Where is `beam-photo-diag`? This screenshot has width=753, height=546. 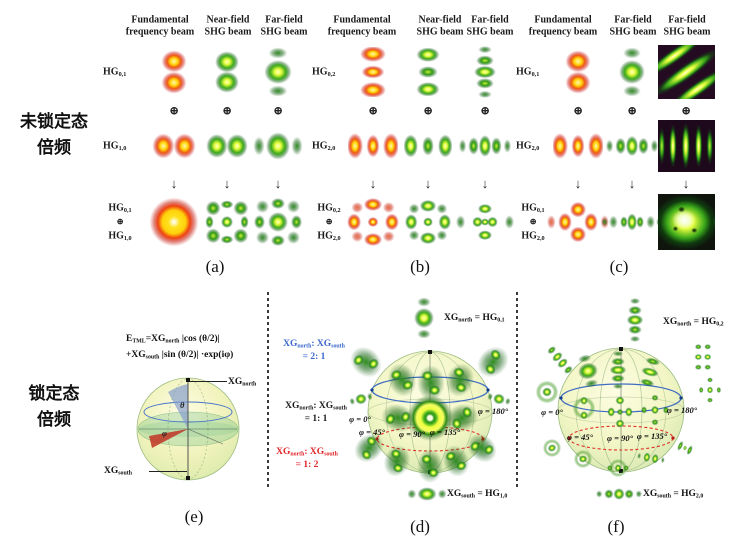
beam-photo-diag is located at coordinates (686, 72).